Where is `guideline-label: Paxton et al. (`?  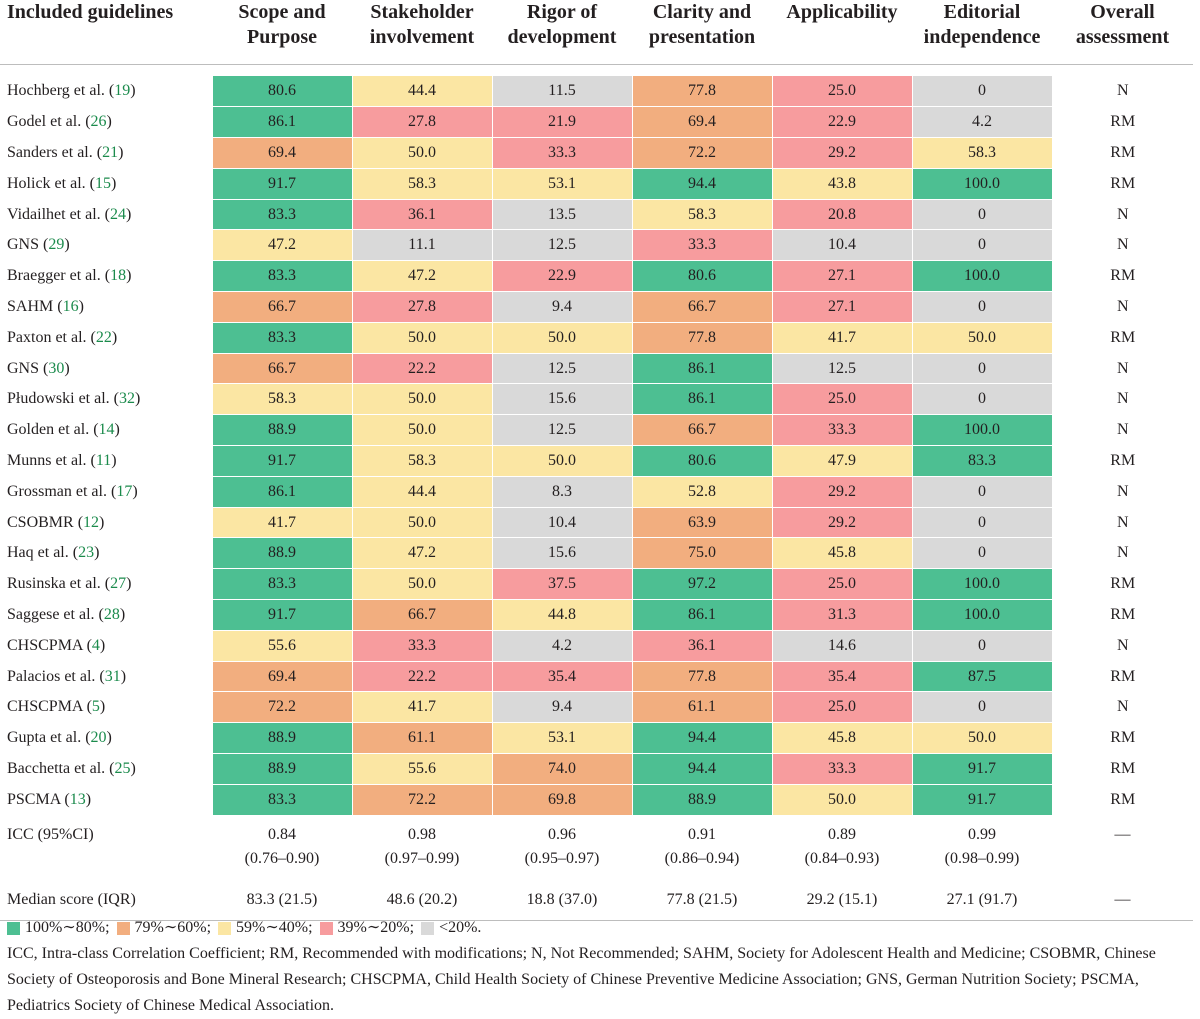
guideline-label: Paxton et al. ( is located at coordinates (51, 337).